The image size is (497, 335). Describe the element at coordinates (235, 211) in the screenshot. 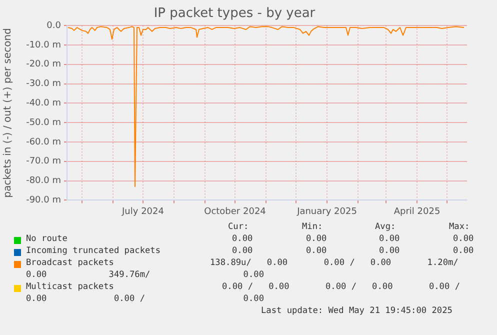

I see `x-tick-label: October 2024` at that location.